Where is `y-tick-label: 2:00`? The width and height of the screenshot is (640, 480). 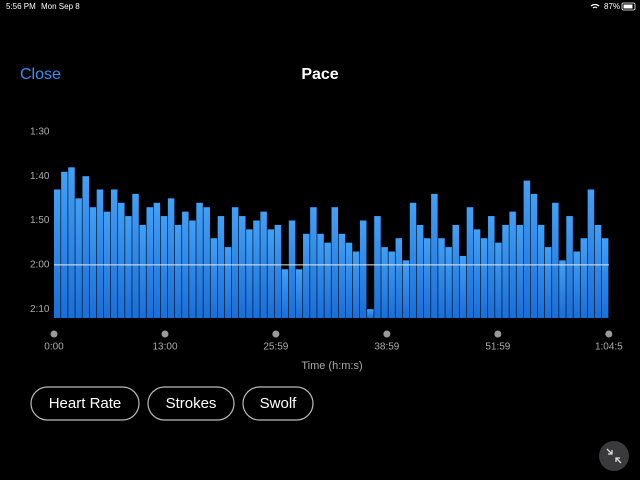
y-tick-label: 2:00 is located at coordinates (40, 264).